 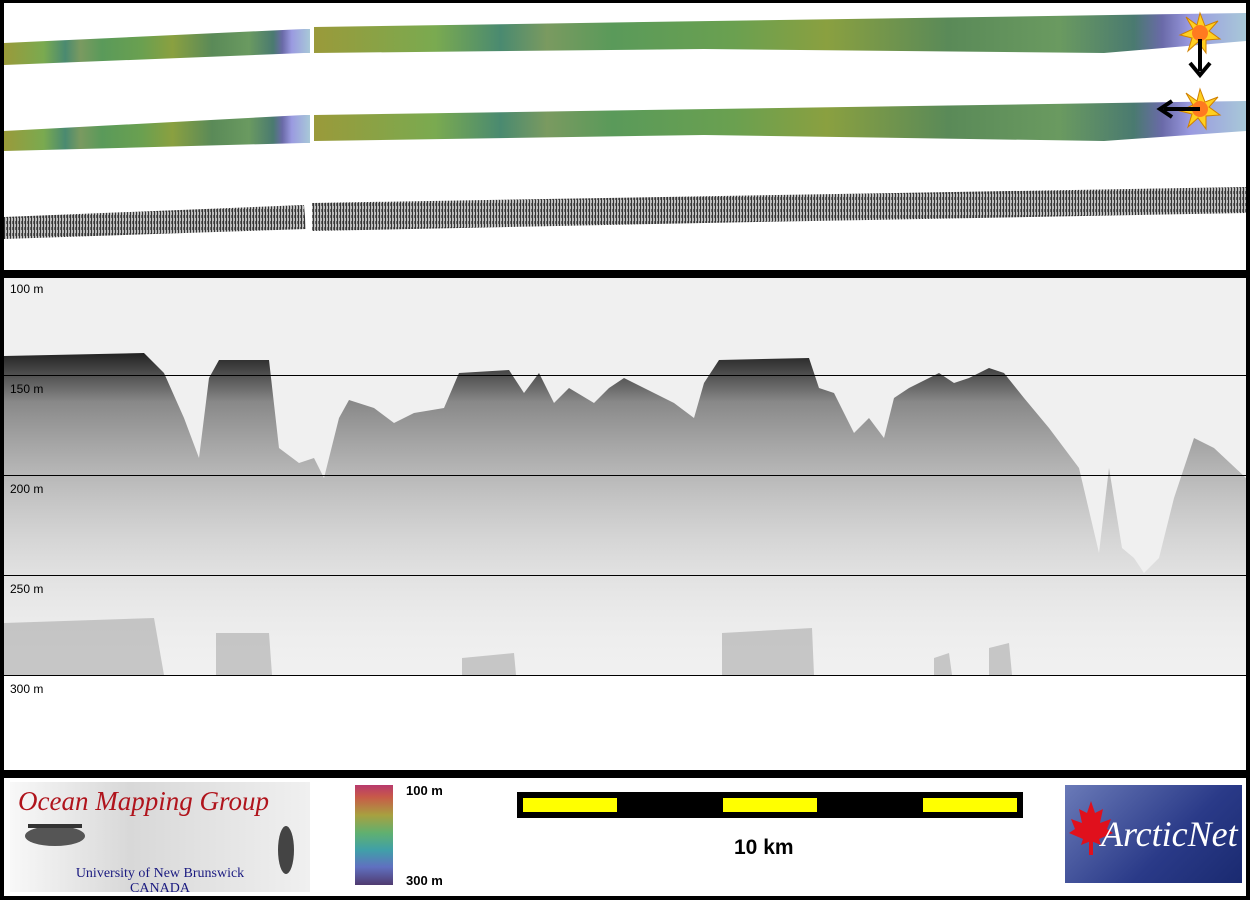 I want to click on arrow-left-icon, so click(x=1178, y=109).